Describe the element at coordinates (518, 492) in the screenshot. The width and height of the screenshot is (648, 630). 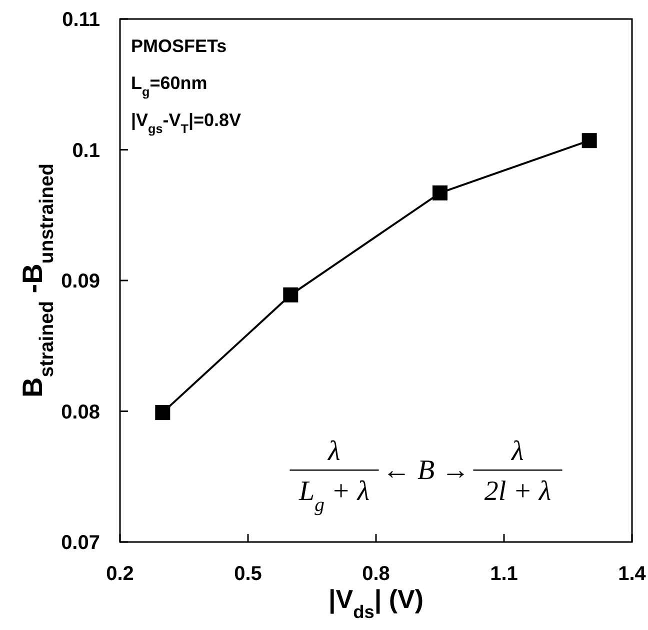
I see `annotation: 2l + λ` at that location.